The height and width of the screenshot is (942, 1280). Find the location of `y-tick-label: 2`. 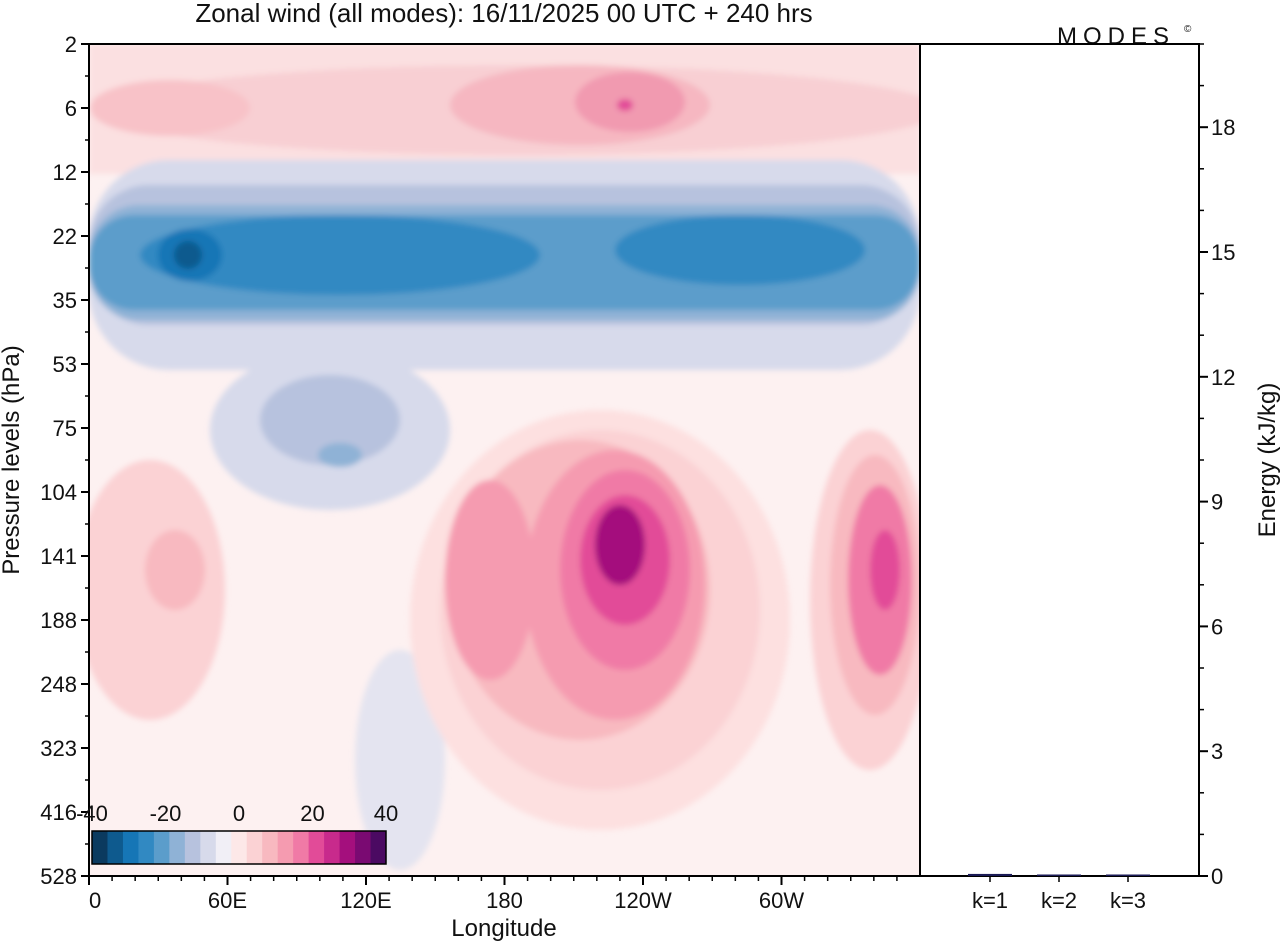

y-tick-label: 2 is located at coordinates (71, 44).